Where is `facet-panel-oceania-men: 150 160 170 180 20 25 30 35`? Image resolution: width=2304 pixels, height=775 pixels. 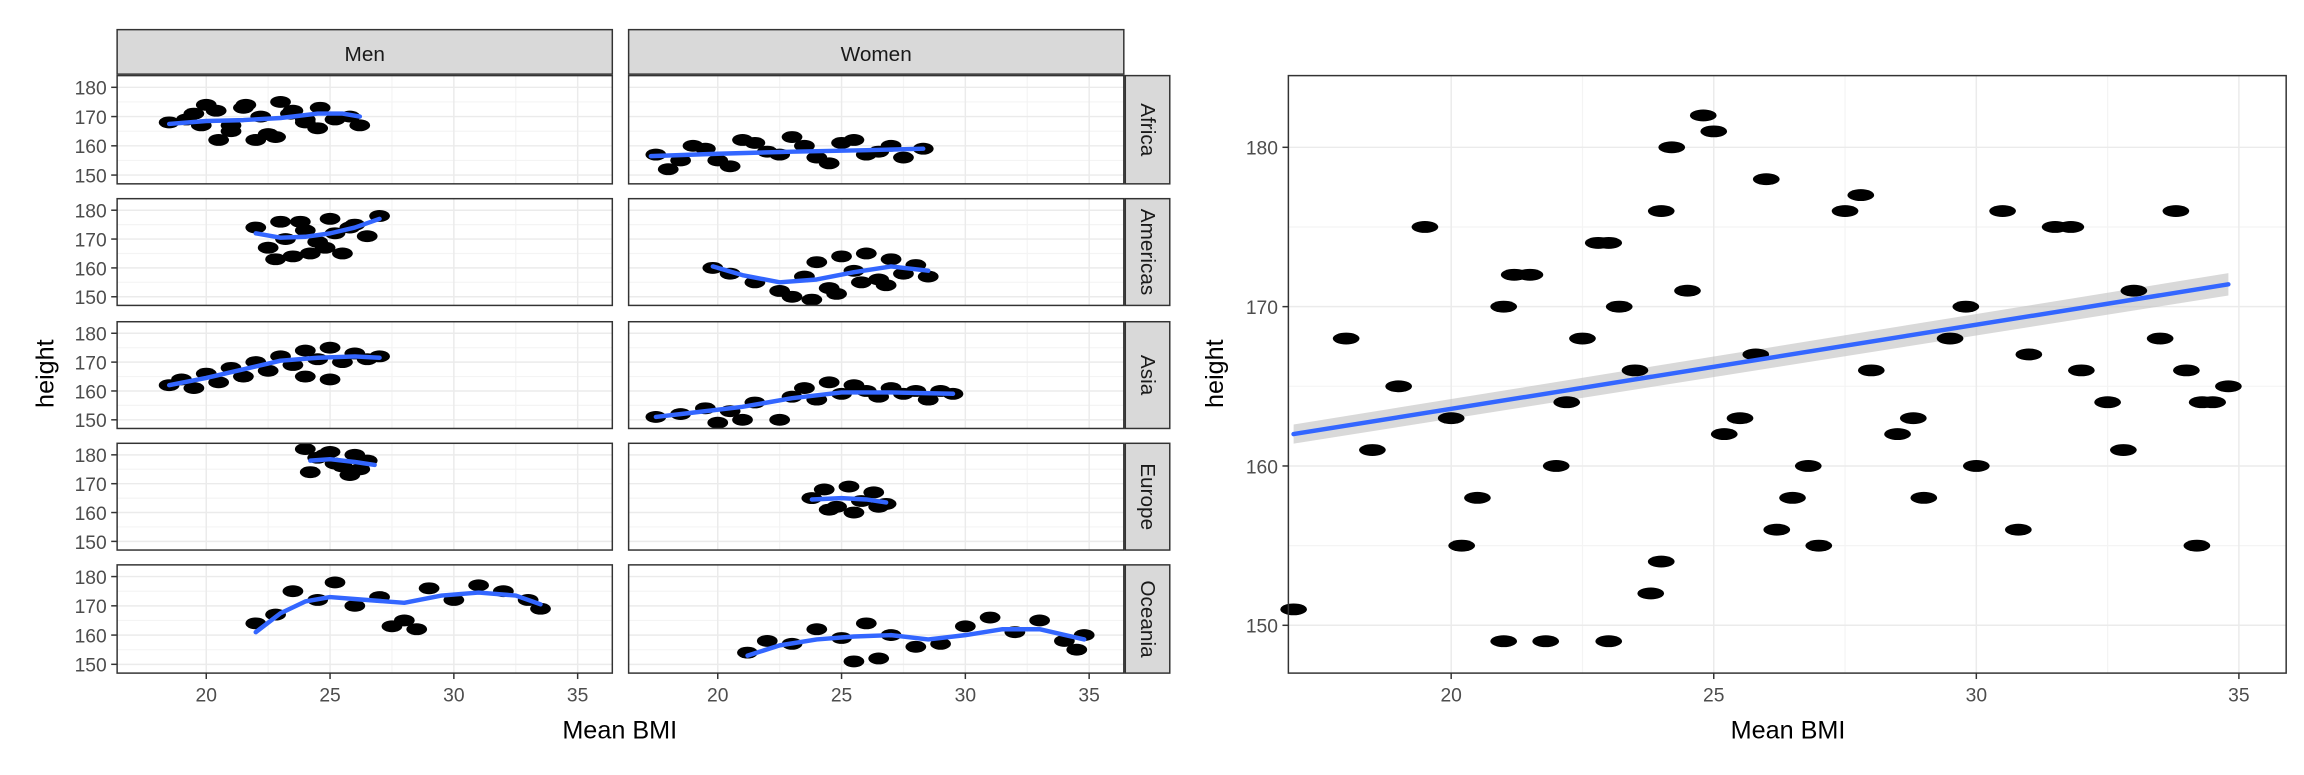 facet-panel-oceania-men: 150 160 170 180 20 25 30 35 is located at coordinates (344, 635).